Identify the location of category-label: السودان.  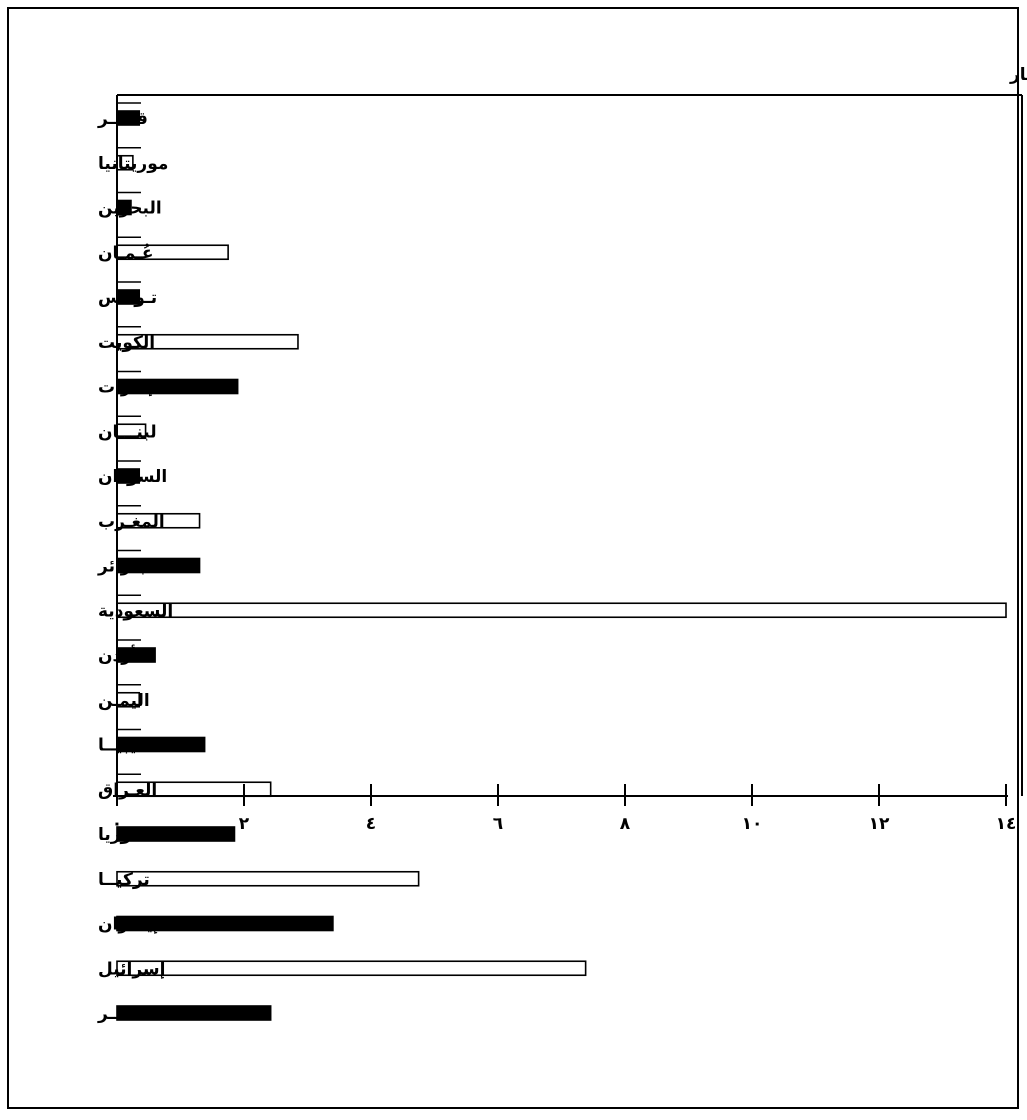
(132, 477).